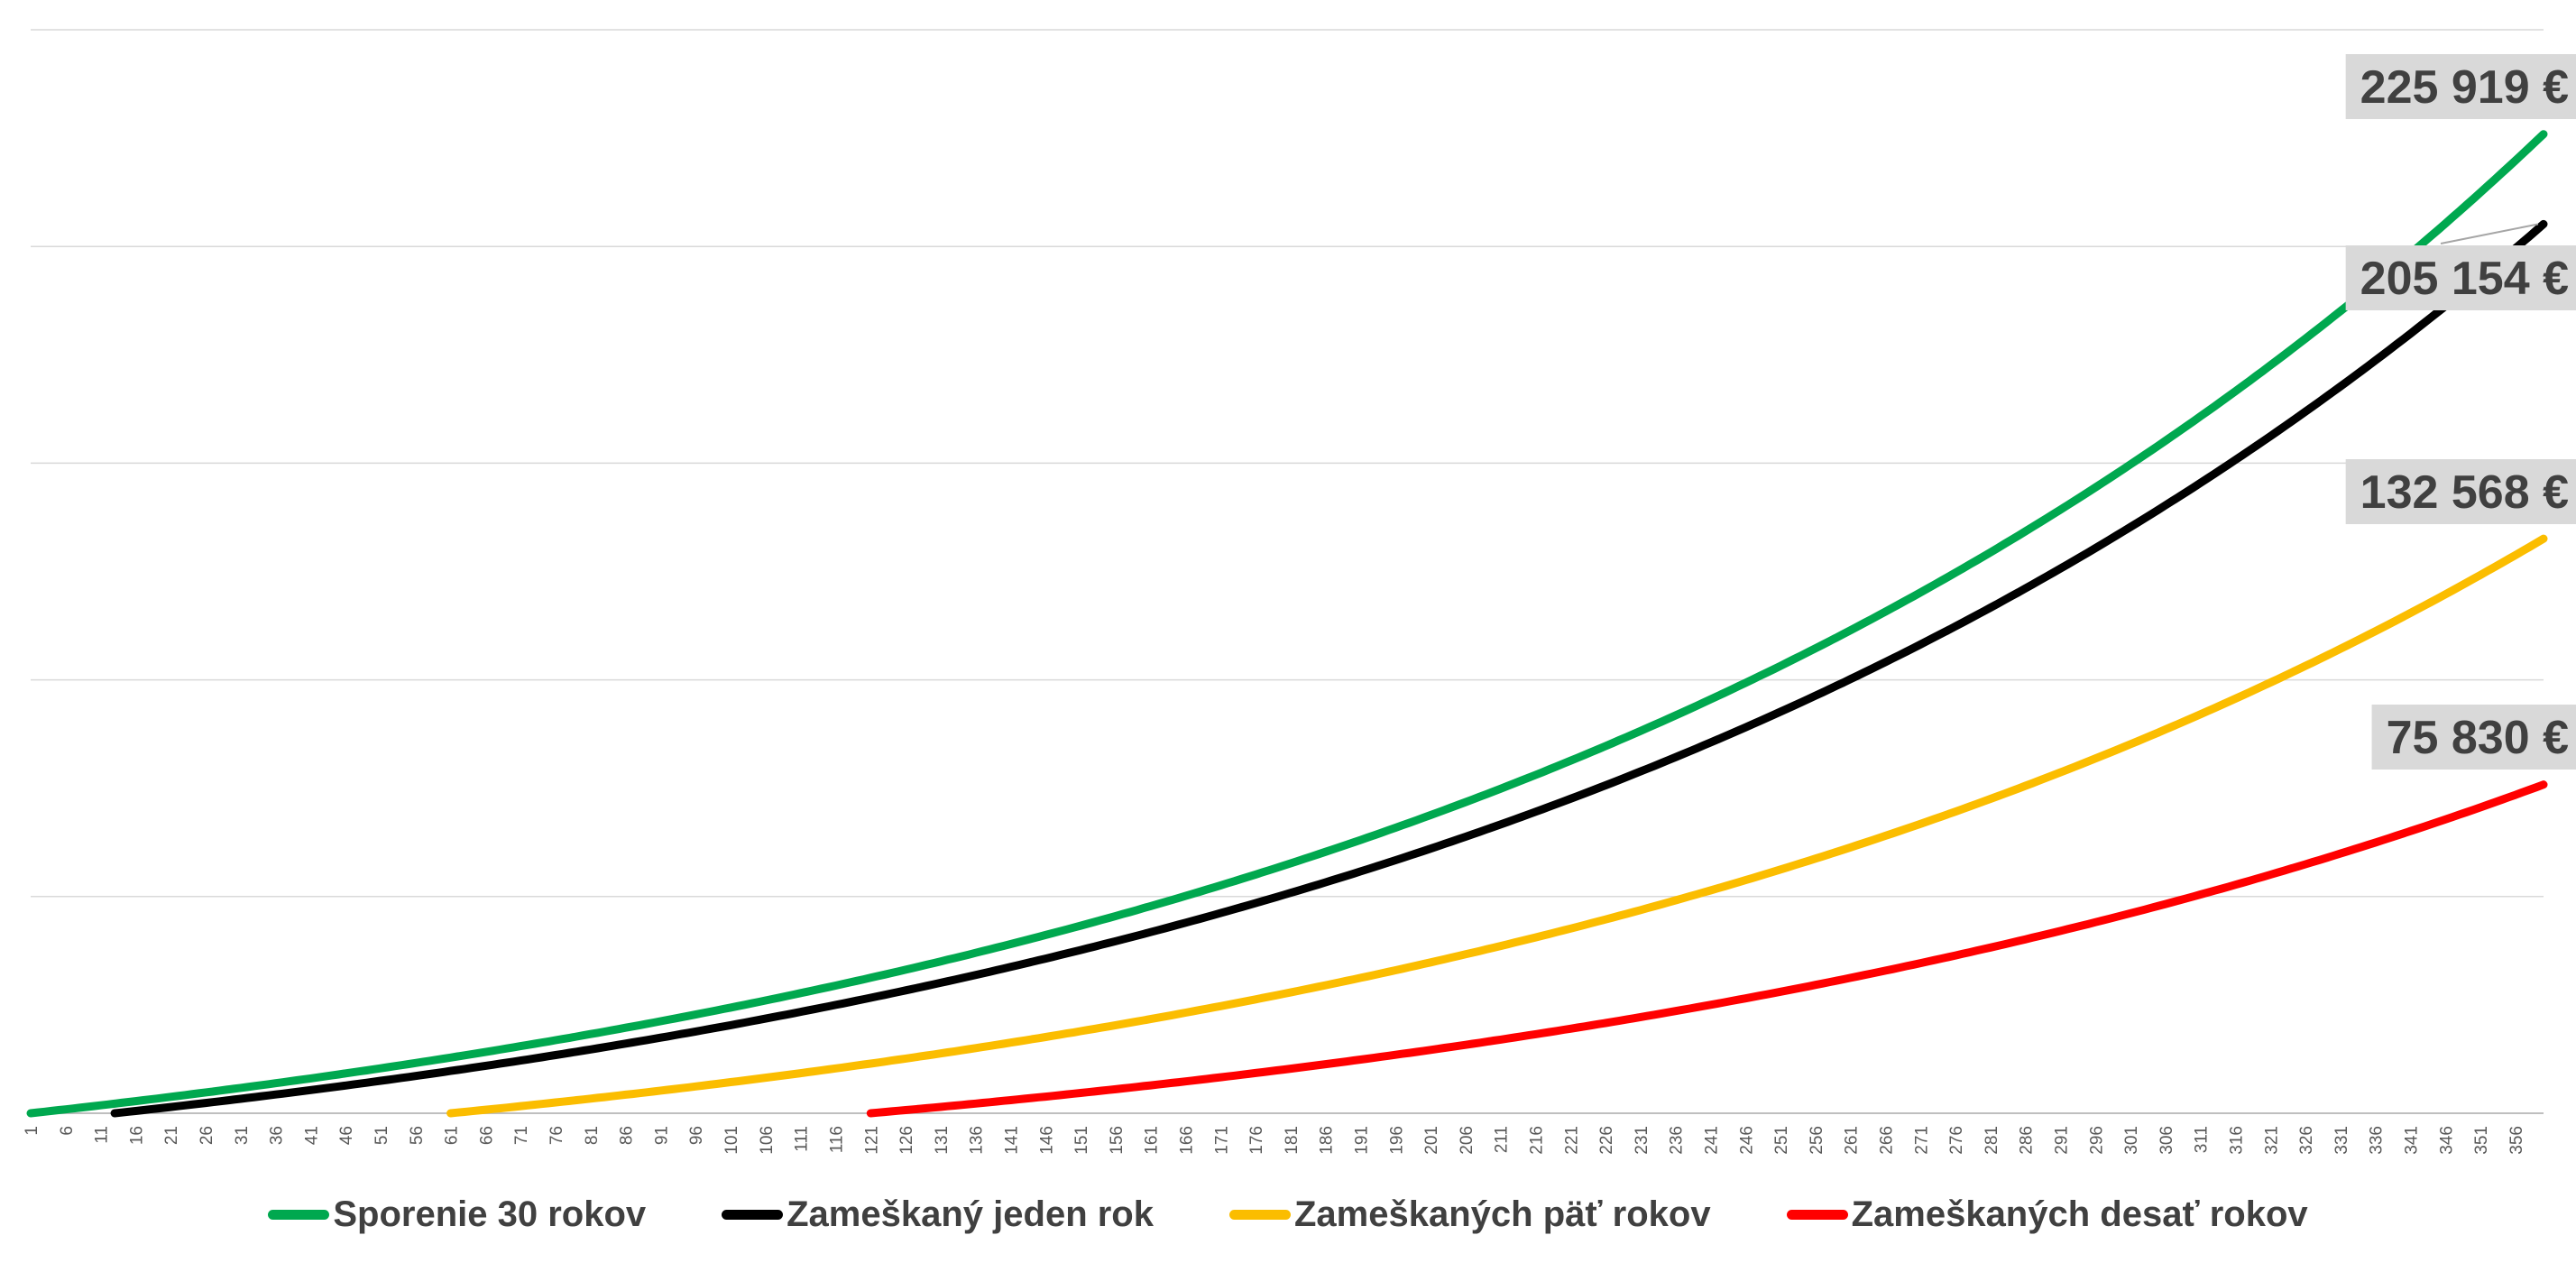 Image resolution: width=2576 pixels, height=1263 pixels. What do you see at coordinates (1782, 1140) in the screenshot?
I see `x-tick-label: 251` at bounding box center [1782, 1140].